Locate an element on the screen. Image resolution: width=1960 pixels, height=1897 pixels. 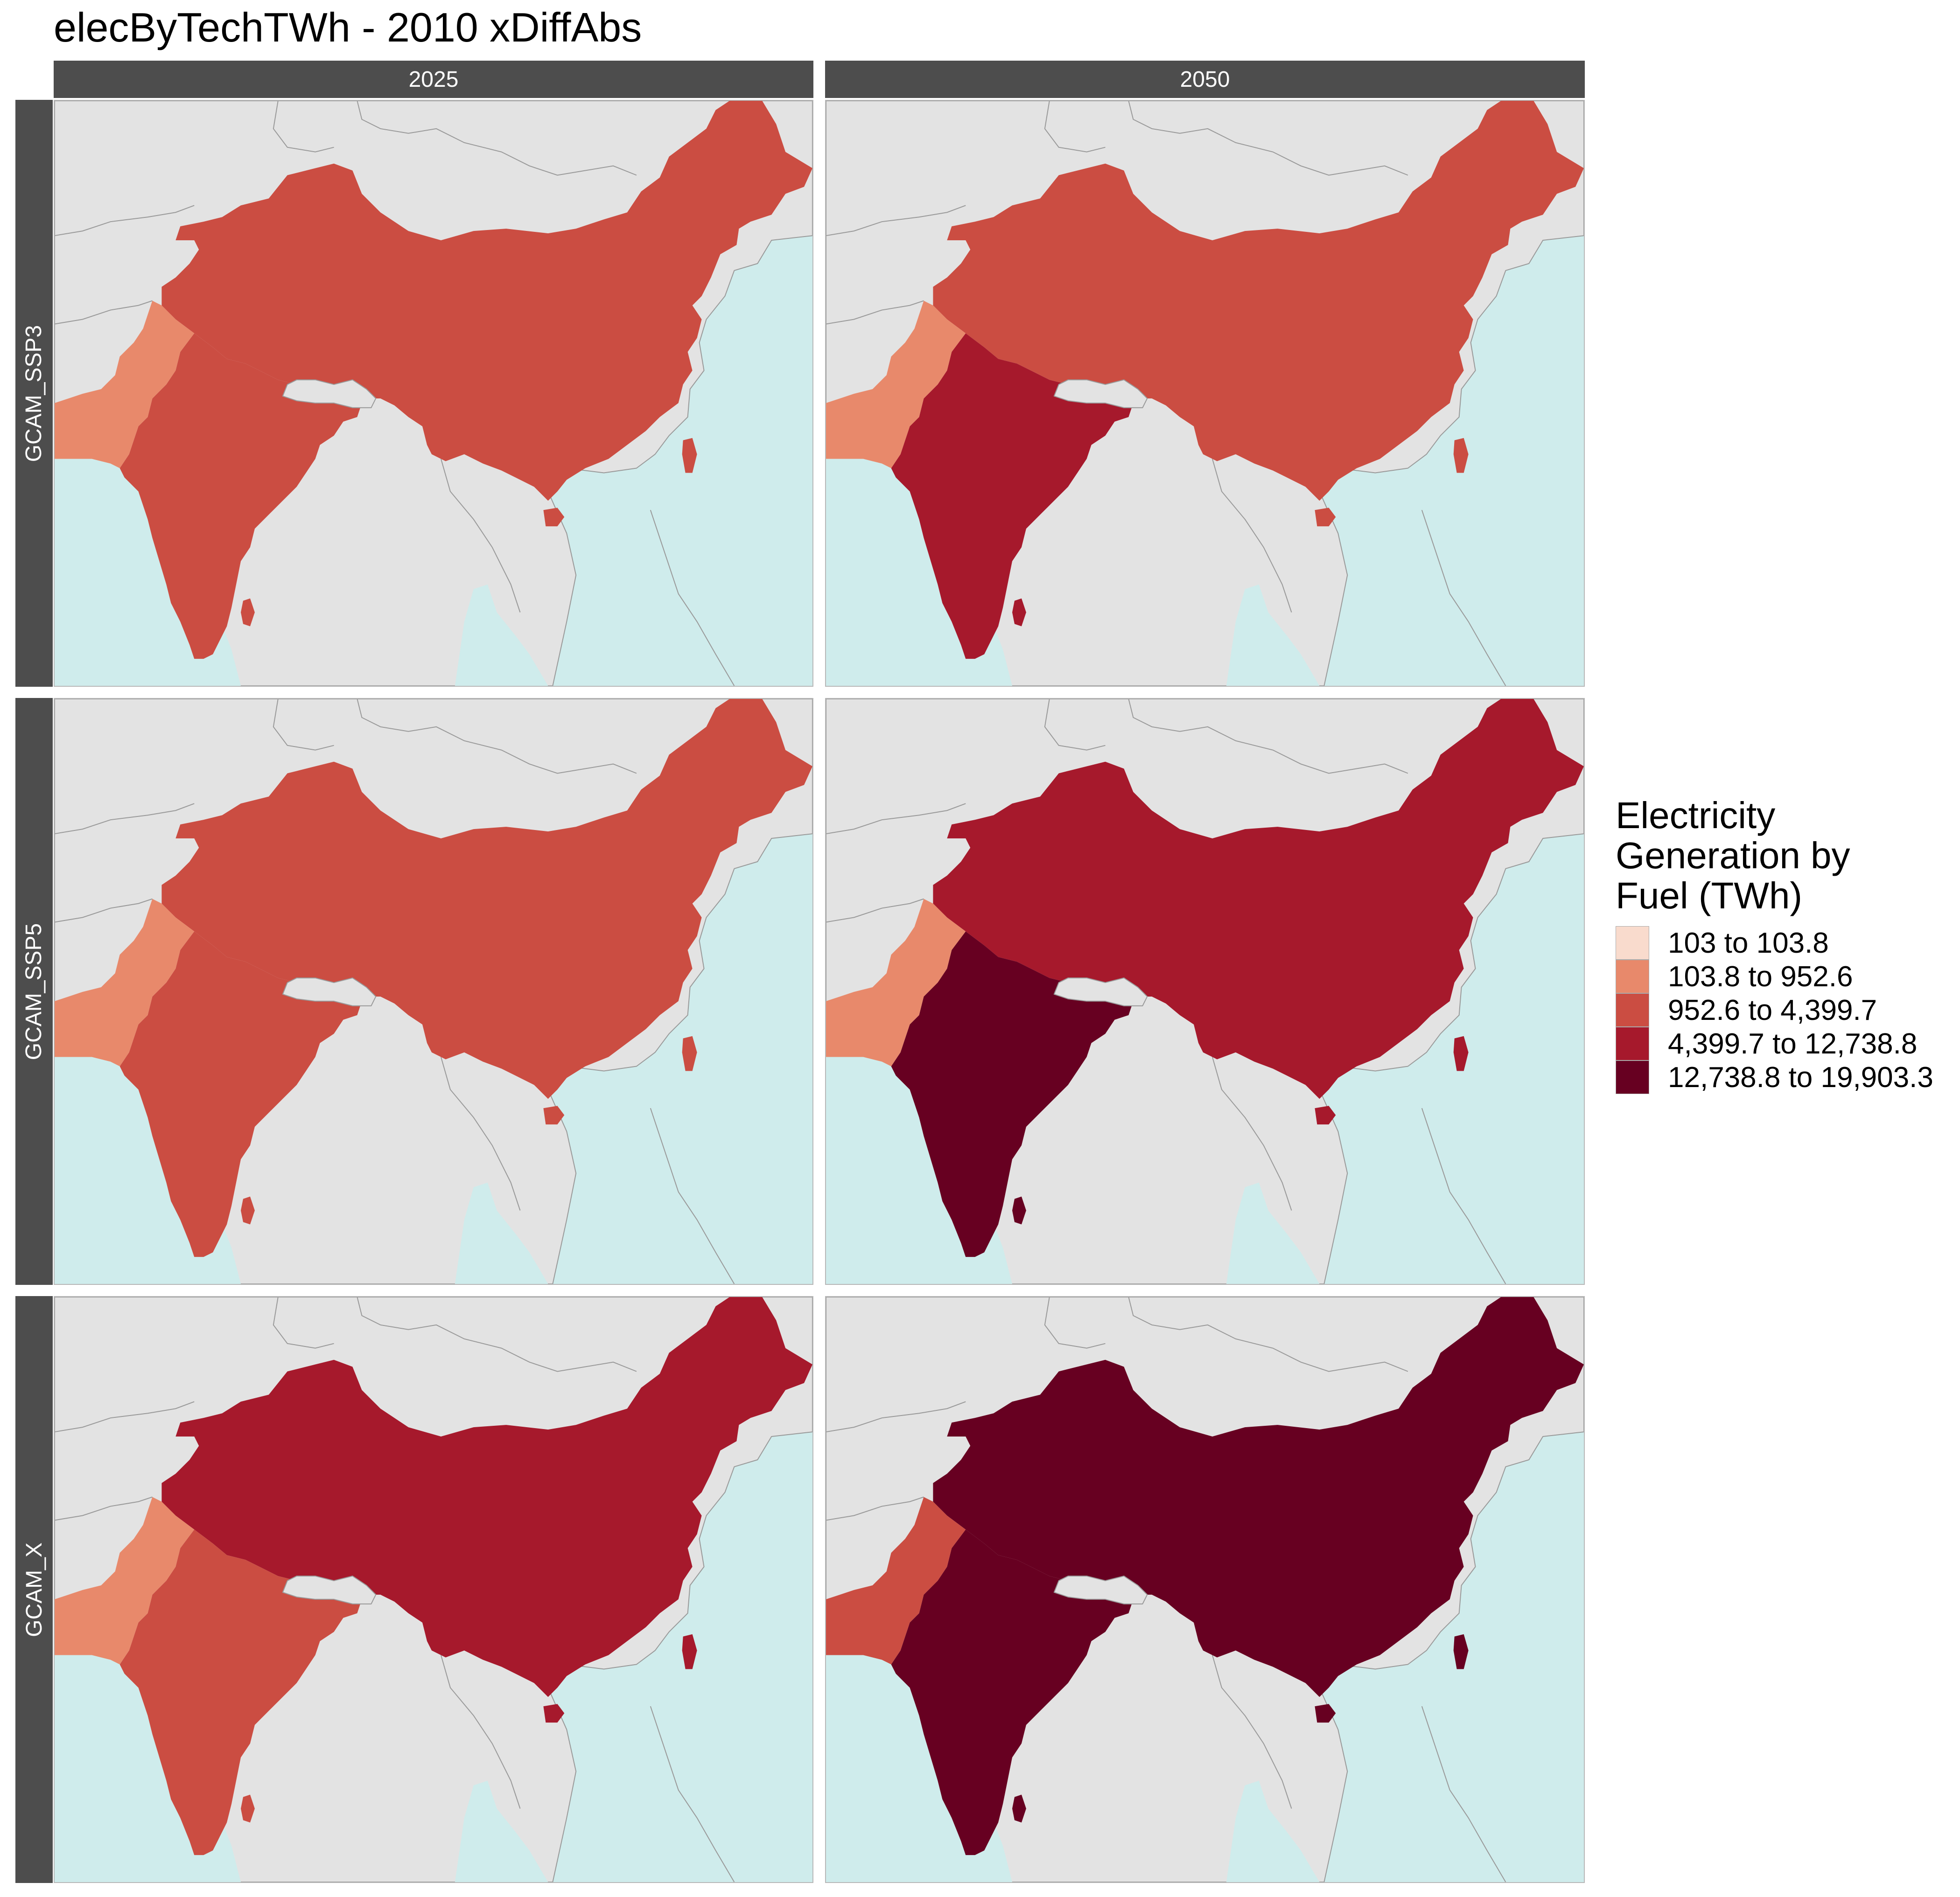
map-panel-ssp5-2025 is located at coordinates (433, 992).